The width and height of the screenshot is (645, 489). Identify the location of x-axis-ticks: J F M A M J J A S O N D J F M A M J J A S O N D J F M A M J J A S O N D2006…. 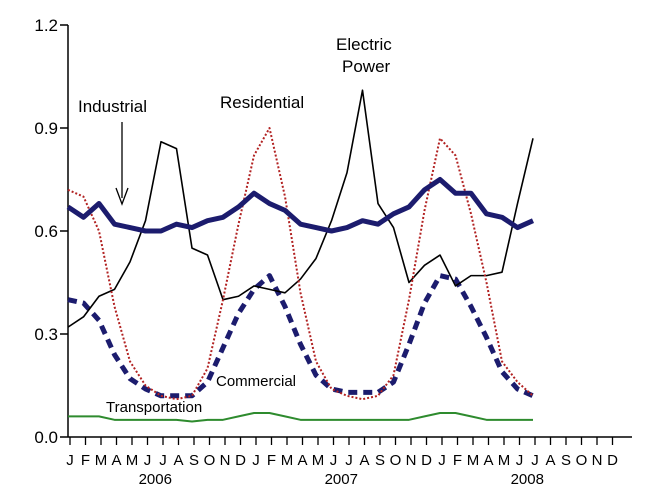
(342, 462).